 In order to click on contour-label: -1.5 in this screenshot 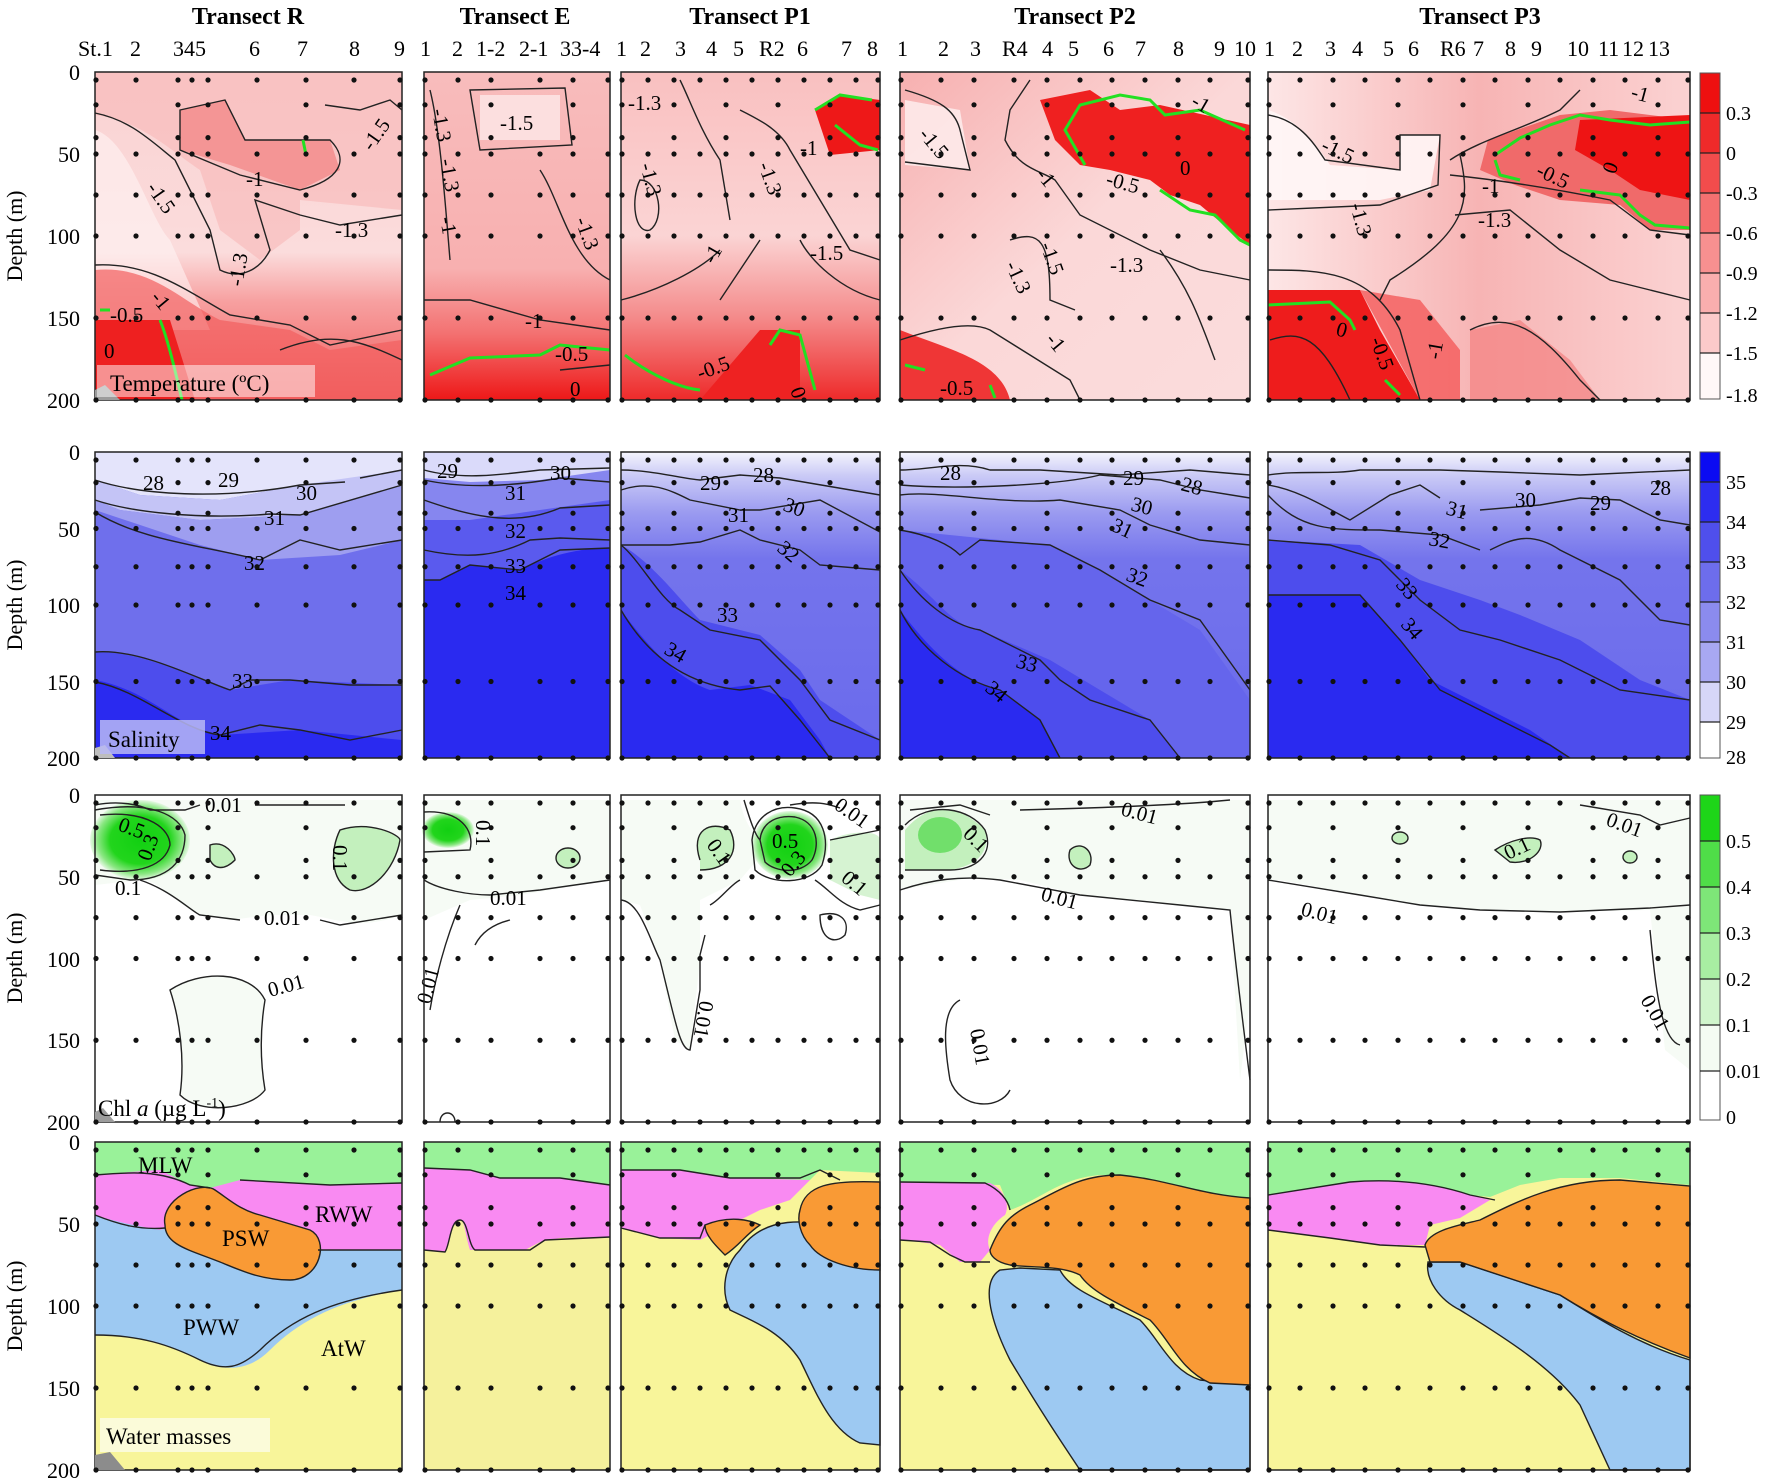, I will do `click(826, 253)`.